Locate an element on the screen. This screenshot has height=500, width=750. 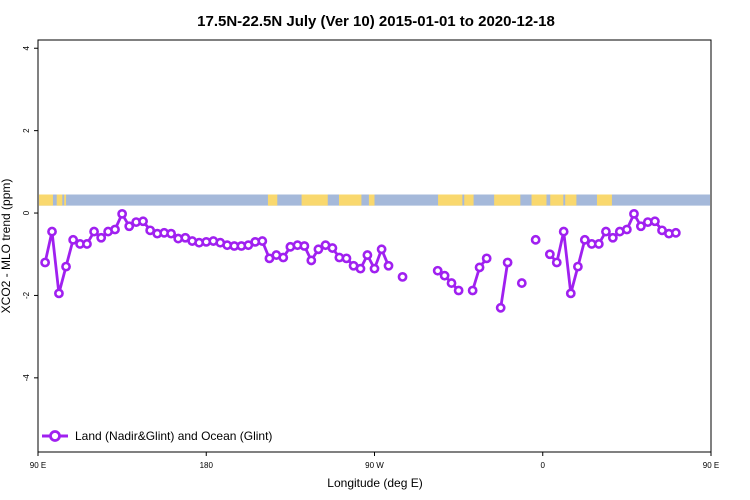
x-axis-label: Longitude (deg E) is located at coordinates (374, 483).